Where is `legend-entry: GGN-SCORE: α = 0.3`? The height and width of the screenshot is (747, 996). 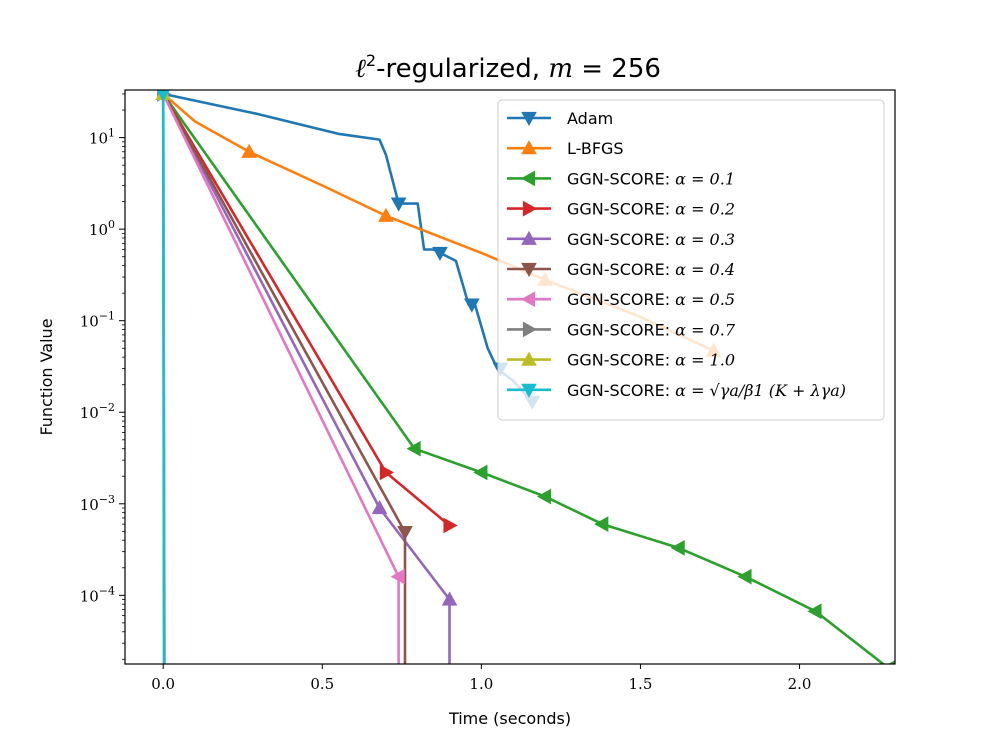
legend-entry: GGN-SCORE: α = 0.3 is located at coordinates (621, 239).